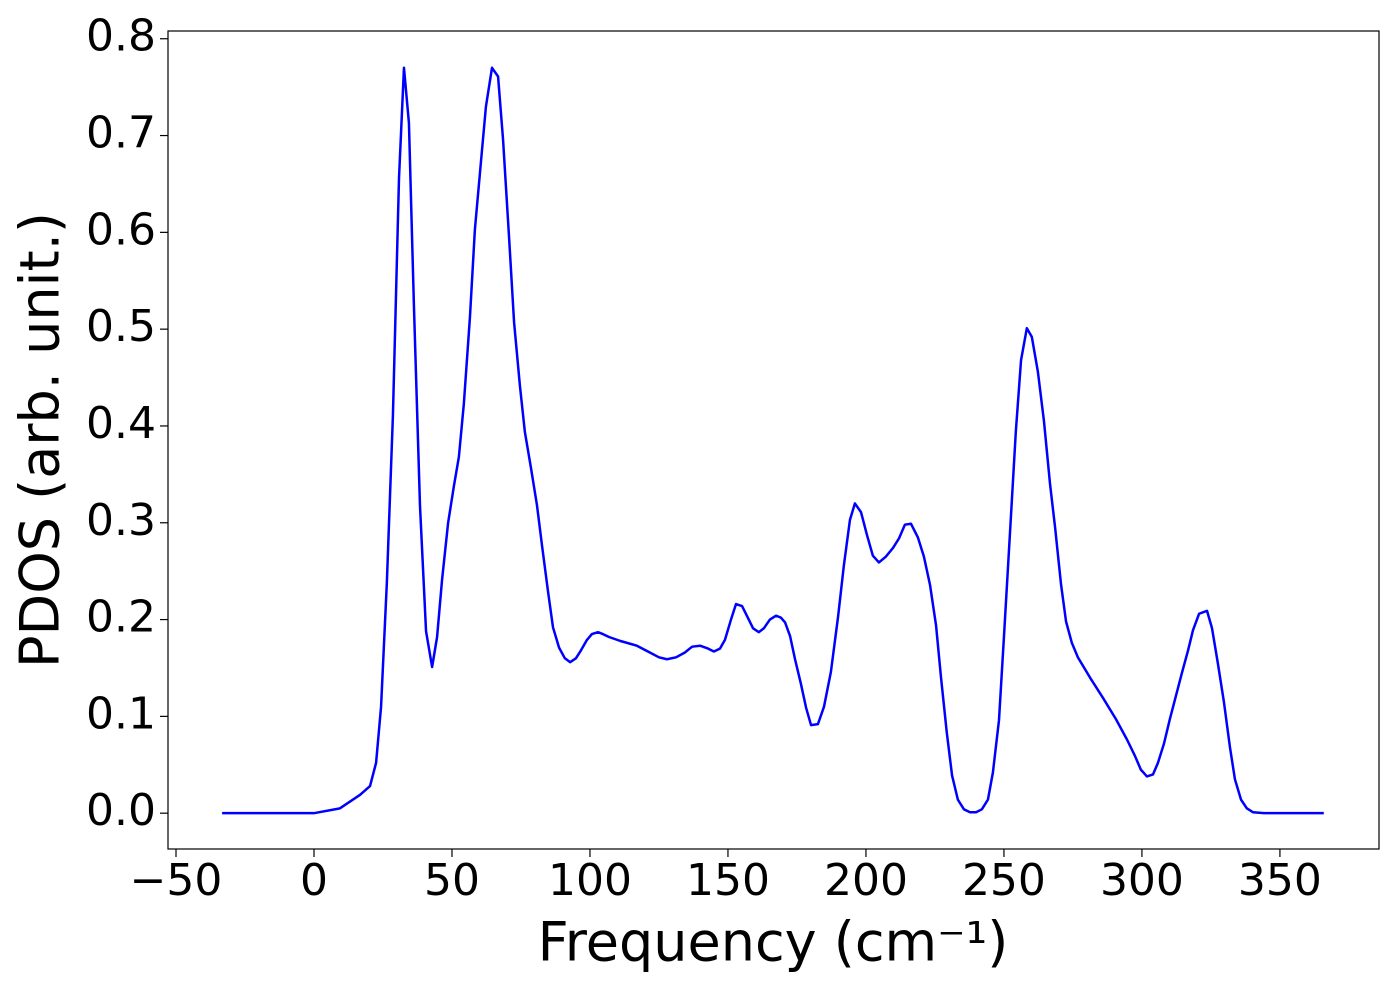  I want to click on y-tick-label: 0.3, so click(121, 520).